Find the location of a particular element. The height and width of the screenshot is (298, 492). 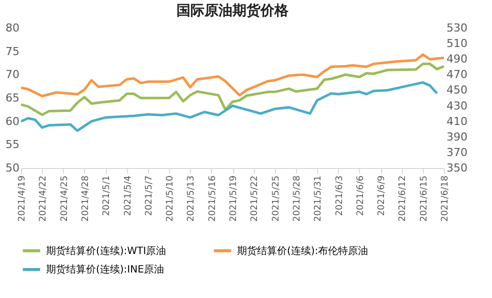

y-tick-label: 70 is located at coordinates (13, 75).